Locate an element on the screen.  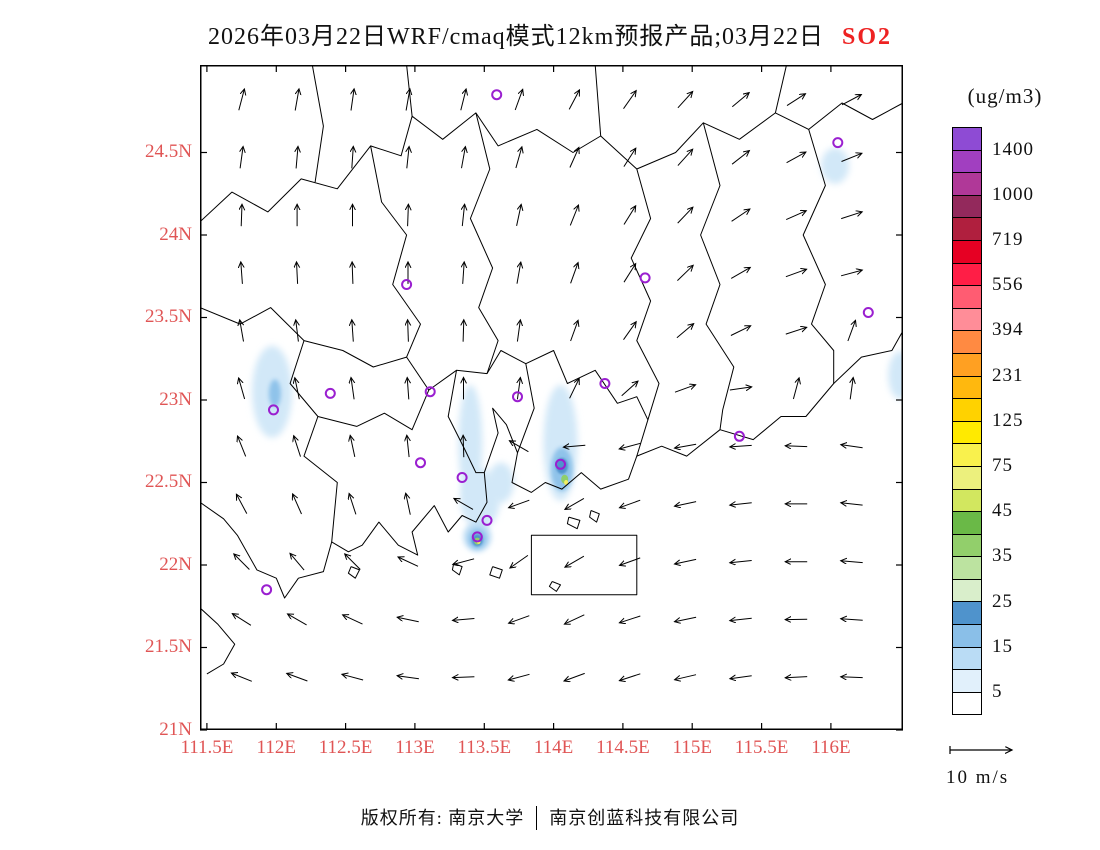
y-tick-label: 21.5N is located at coordinates (168, 647).